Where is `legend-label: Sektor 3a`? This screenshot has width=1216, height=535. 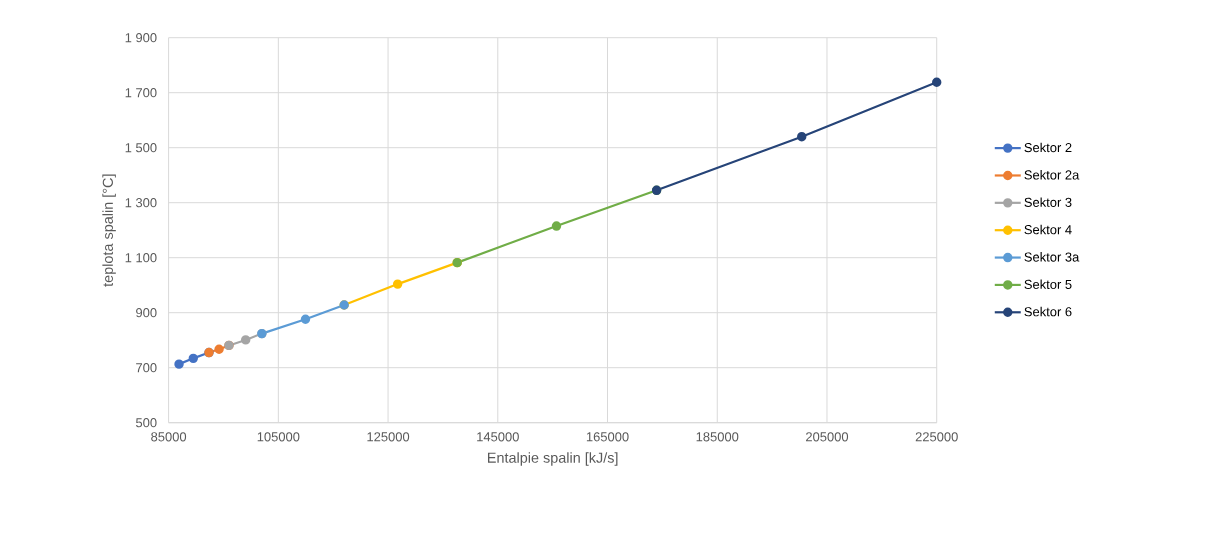 legend-label: Sektor 3a is located at coordinates (1052, 257).